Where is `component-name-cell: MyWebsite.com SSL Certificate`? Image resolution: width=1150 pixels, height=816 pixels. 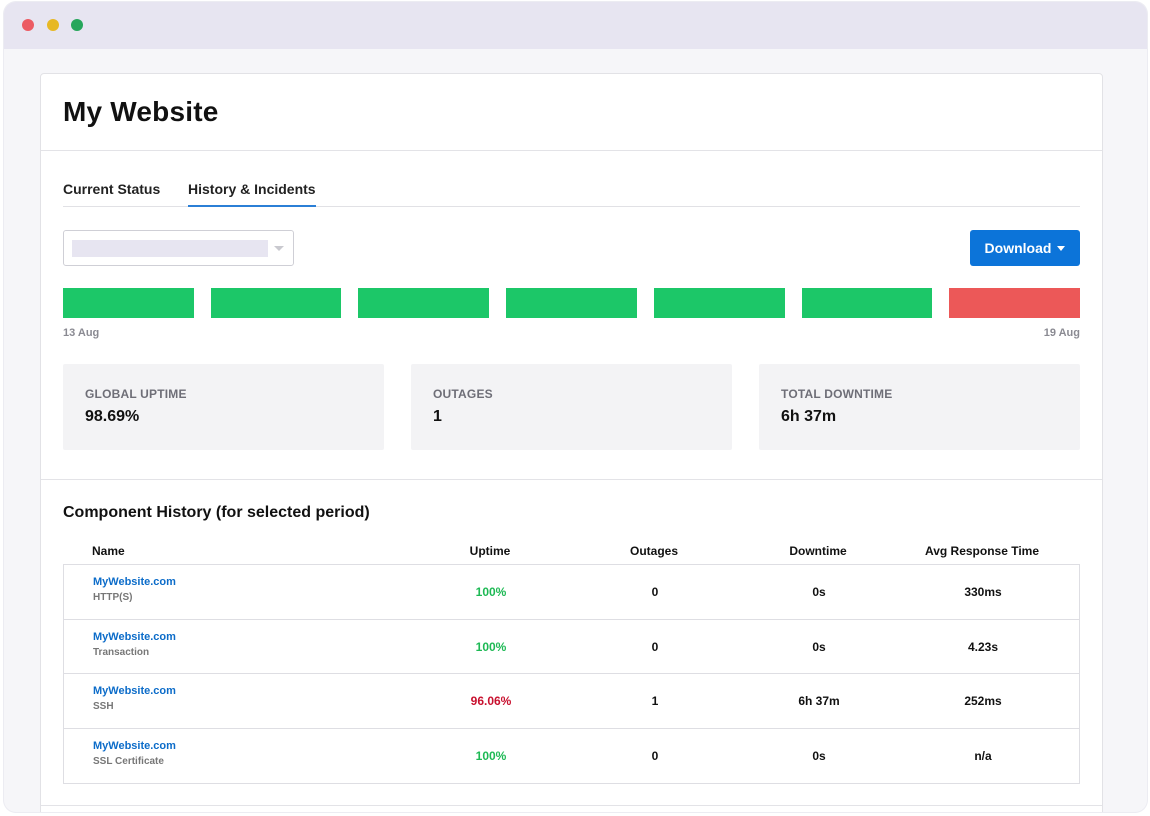
component-name-cell: MyWebsite.com SSL Certificate is located at coordinates (134, 753).